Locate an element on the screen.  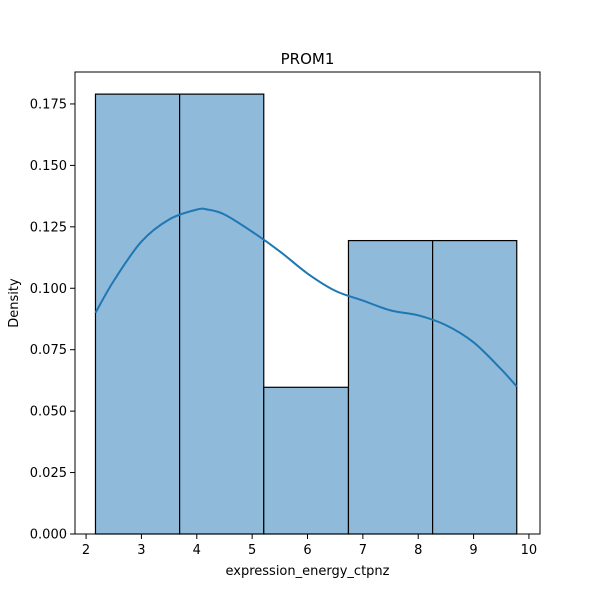
x-tick-label: 4 is located at coordinates (197, 550).